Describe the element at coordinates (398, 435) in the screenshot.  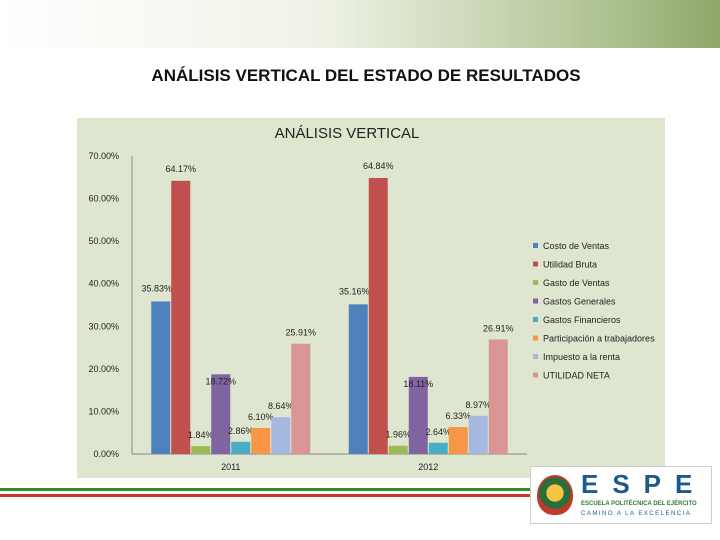
I see `data-label: 1.96%` at that location.